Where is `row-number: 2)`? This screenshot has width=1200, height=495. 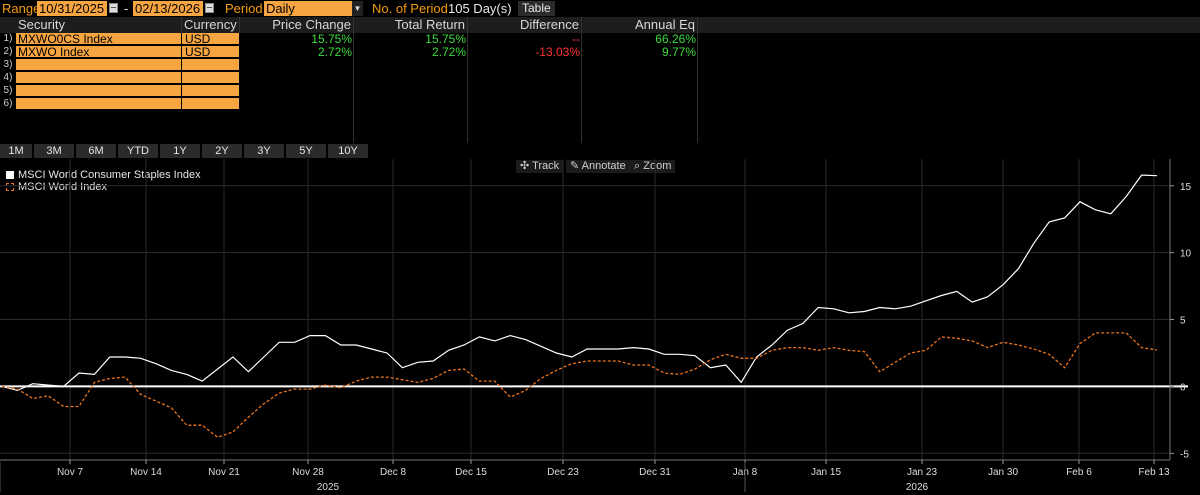
row-number: 2) is located at coordinates (8, 51).